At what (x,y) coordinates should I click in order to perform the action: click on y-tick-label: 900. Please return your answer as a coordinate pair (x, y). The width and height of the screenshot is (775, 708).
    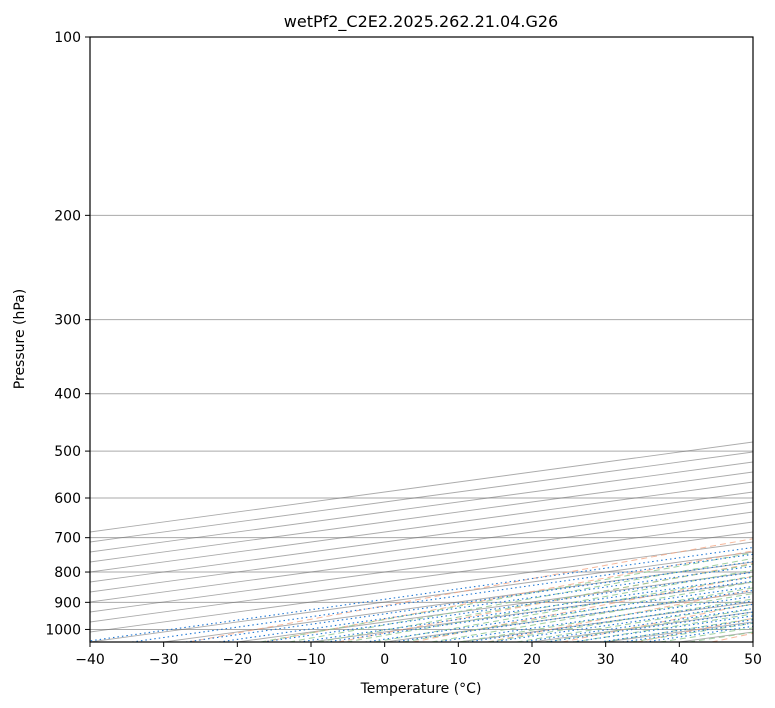
    Looking at the image, I should click on (67, 603).